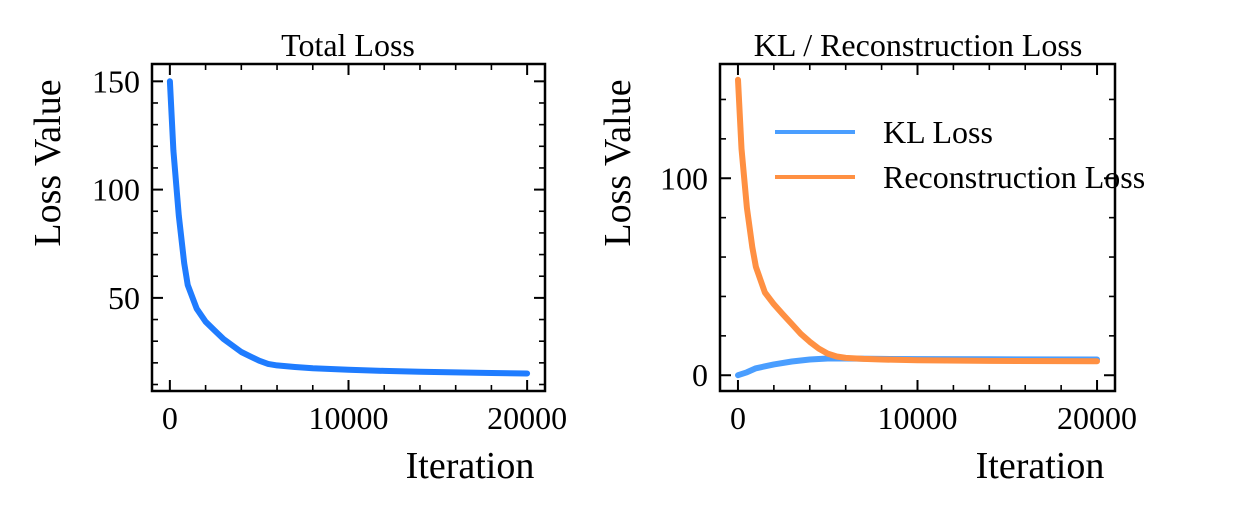 Image resolution: width=1245 pixels, height=517 pixels. I want to click on y-tick-label: 0, so click(700, 375).